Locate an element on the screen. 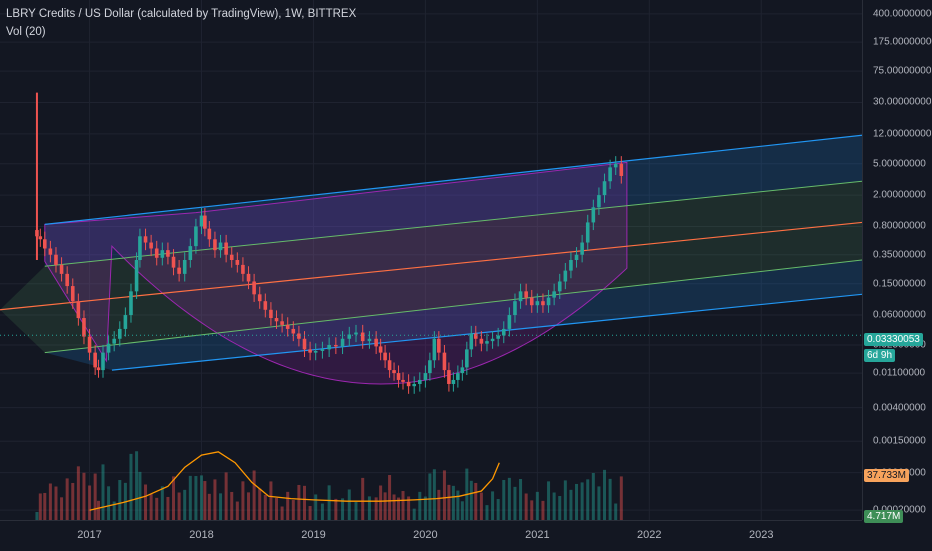  price-tick-label: 0.00150000 is located at coordinates (899, 441).